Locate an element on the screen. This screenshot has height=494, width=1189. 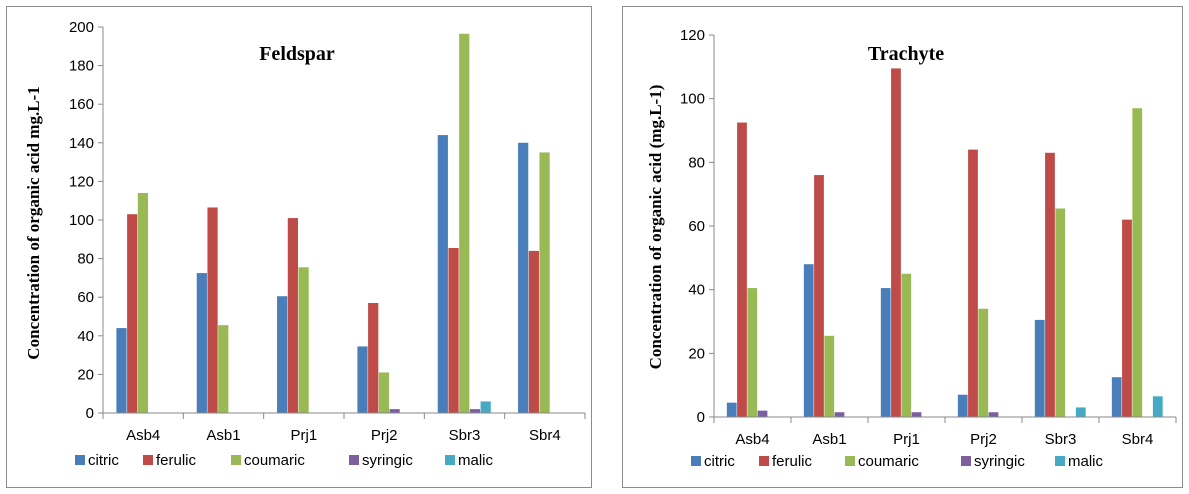
bar-malic-sbr4 is located at coordinates (1157, 406).